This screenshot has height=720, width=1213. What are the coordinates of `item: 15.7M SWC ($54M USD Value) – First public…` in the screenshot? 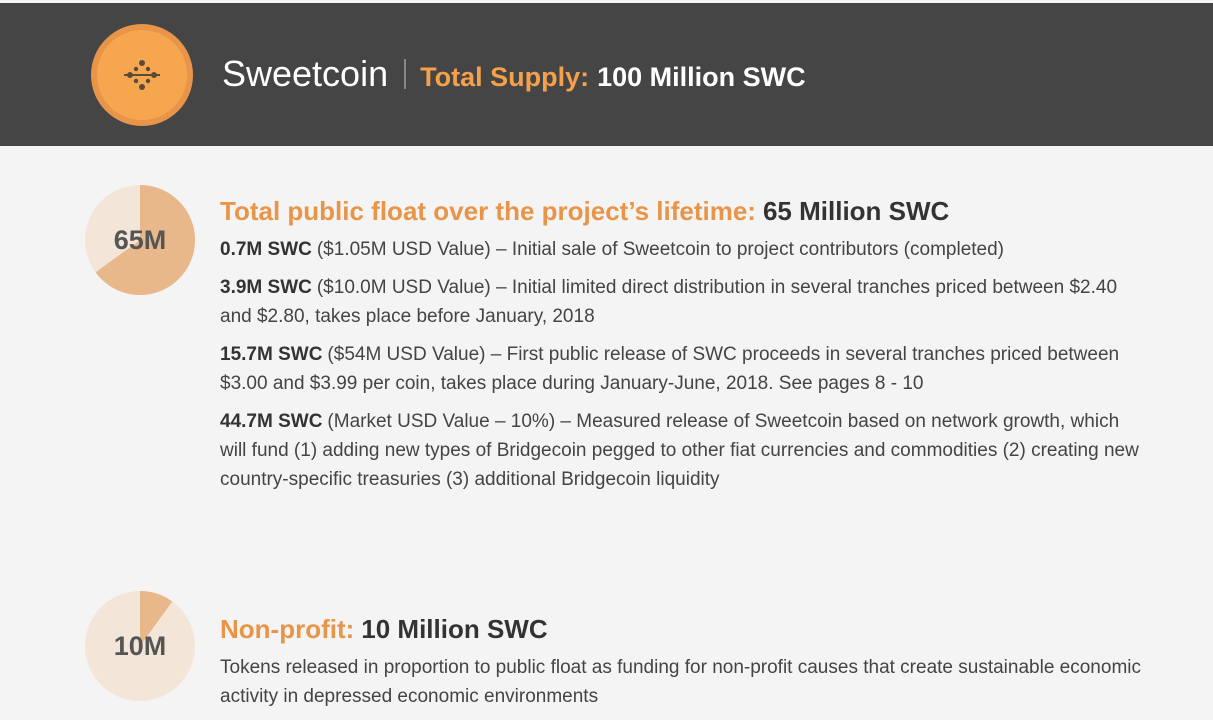 It's located at (685, 369).